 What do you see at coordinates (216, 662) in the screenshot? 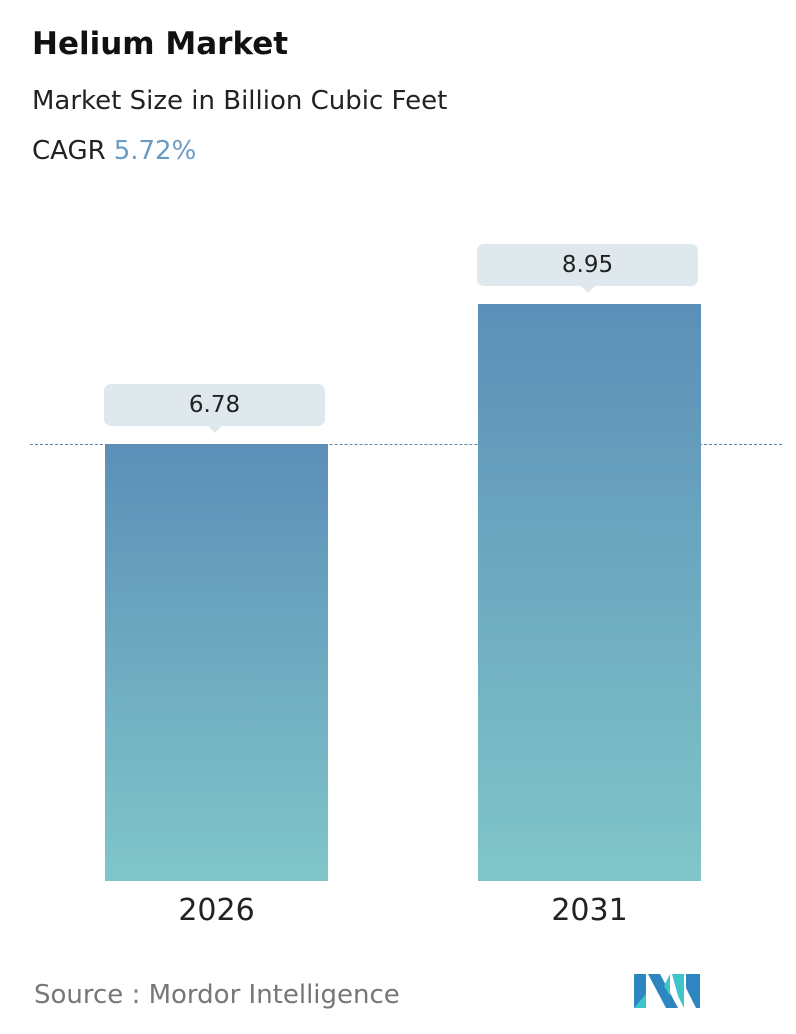
I see `bar-2026` at bounding box center [216, 662].